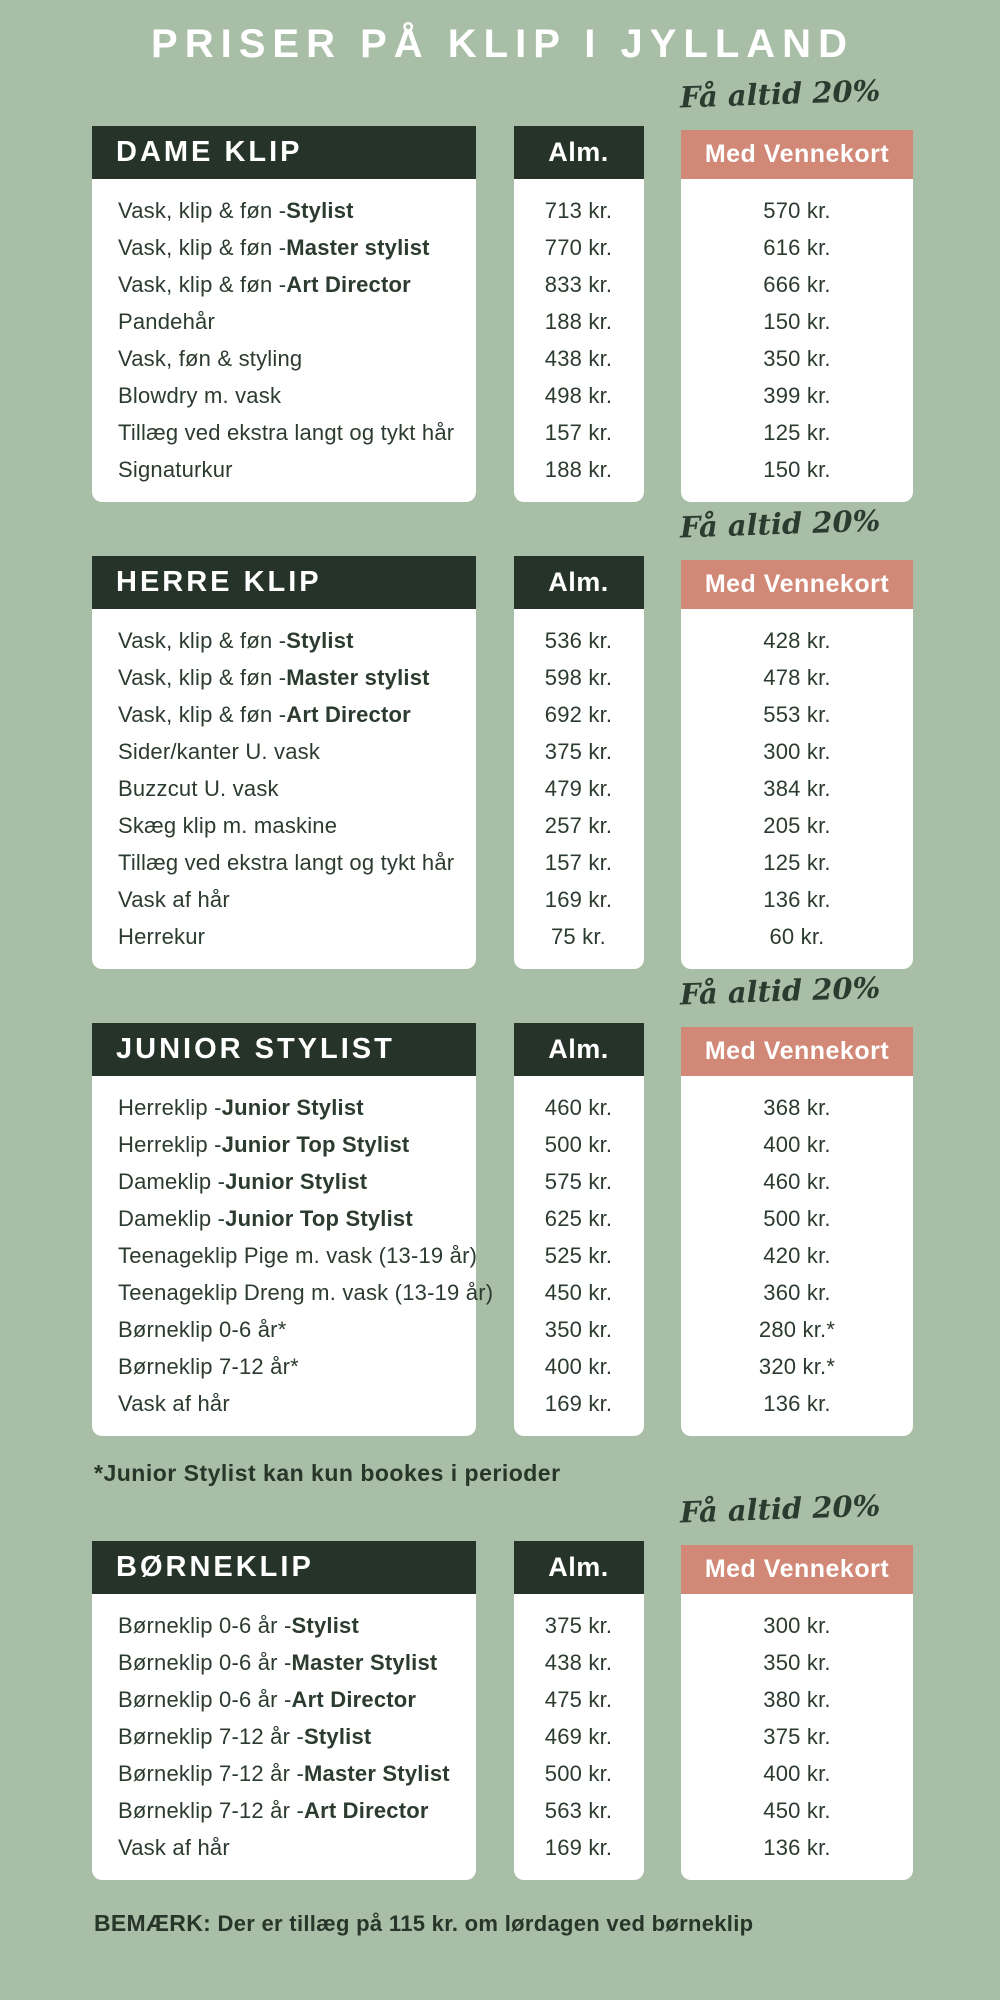 The image size is (1000, 2000). I want to click on section-title-bar: HERRE KLIP, so click(284, 582).